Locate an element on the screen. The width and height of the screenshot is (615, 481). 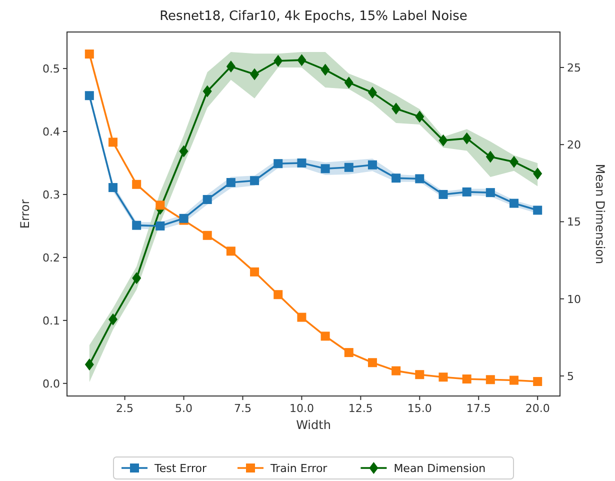
y2-tick-label: 5 is located at coordinates (570, 376).